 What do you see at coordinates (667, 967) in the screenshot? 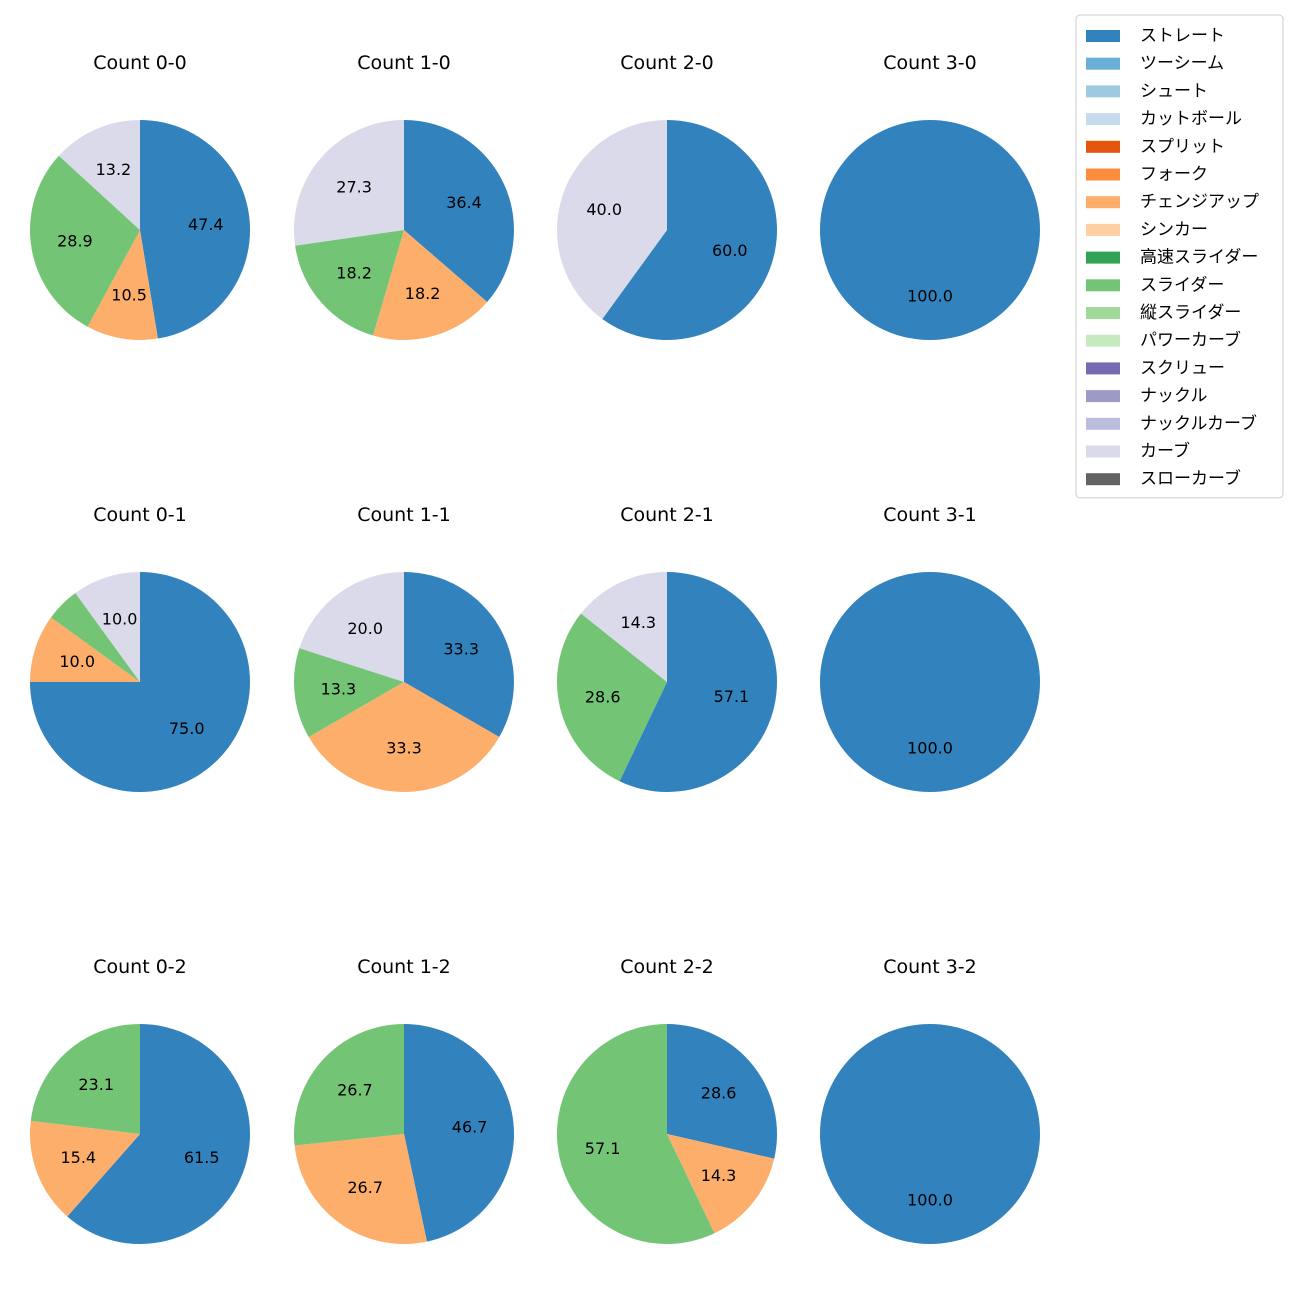
I see `pie-title: Count 2-2` at bounding box center [667, 967].